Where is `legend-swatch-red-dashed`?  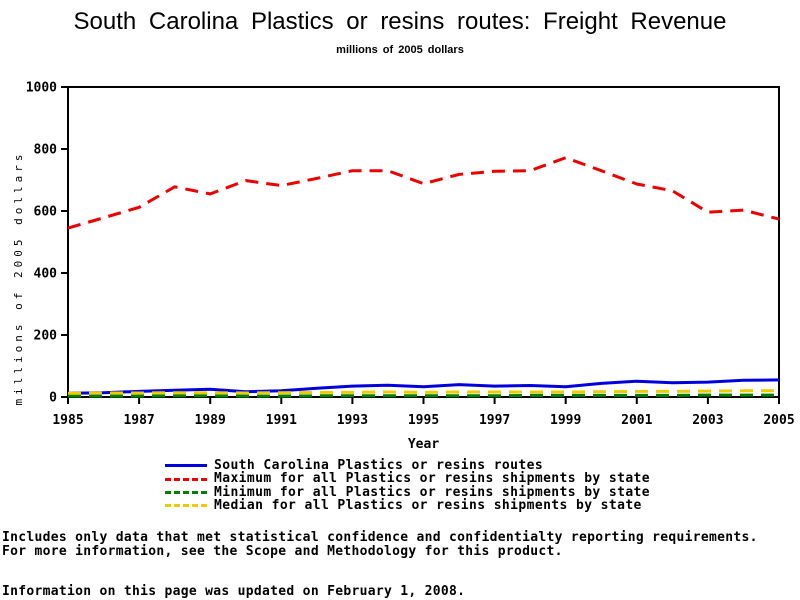 legend-swatch-red-dashed is located at coordinates (186, 479).